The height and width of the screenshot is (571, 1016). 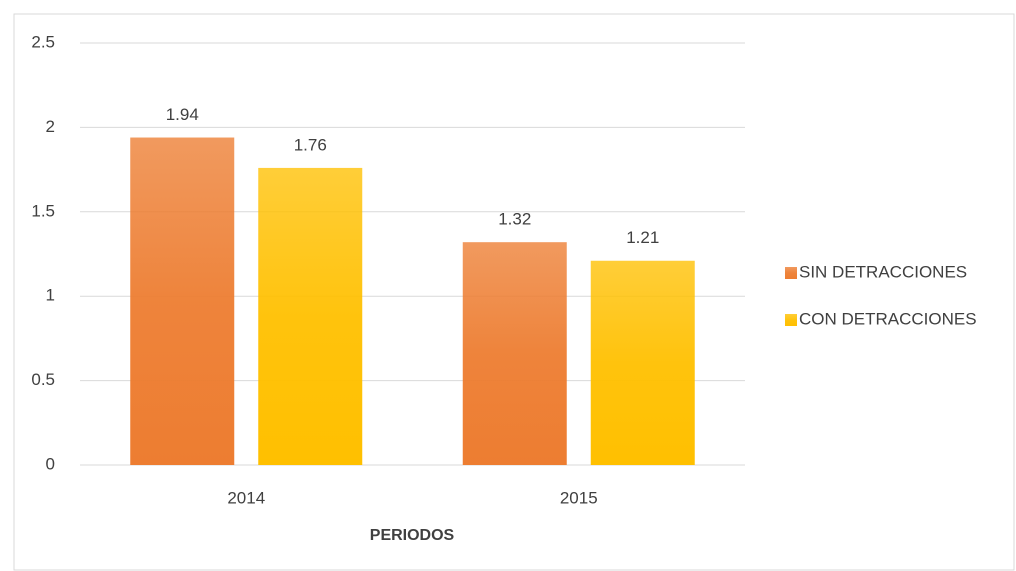 I want to click on data-label: 1.21, so click(x=642, y=237).